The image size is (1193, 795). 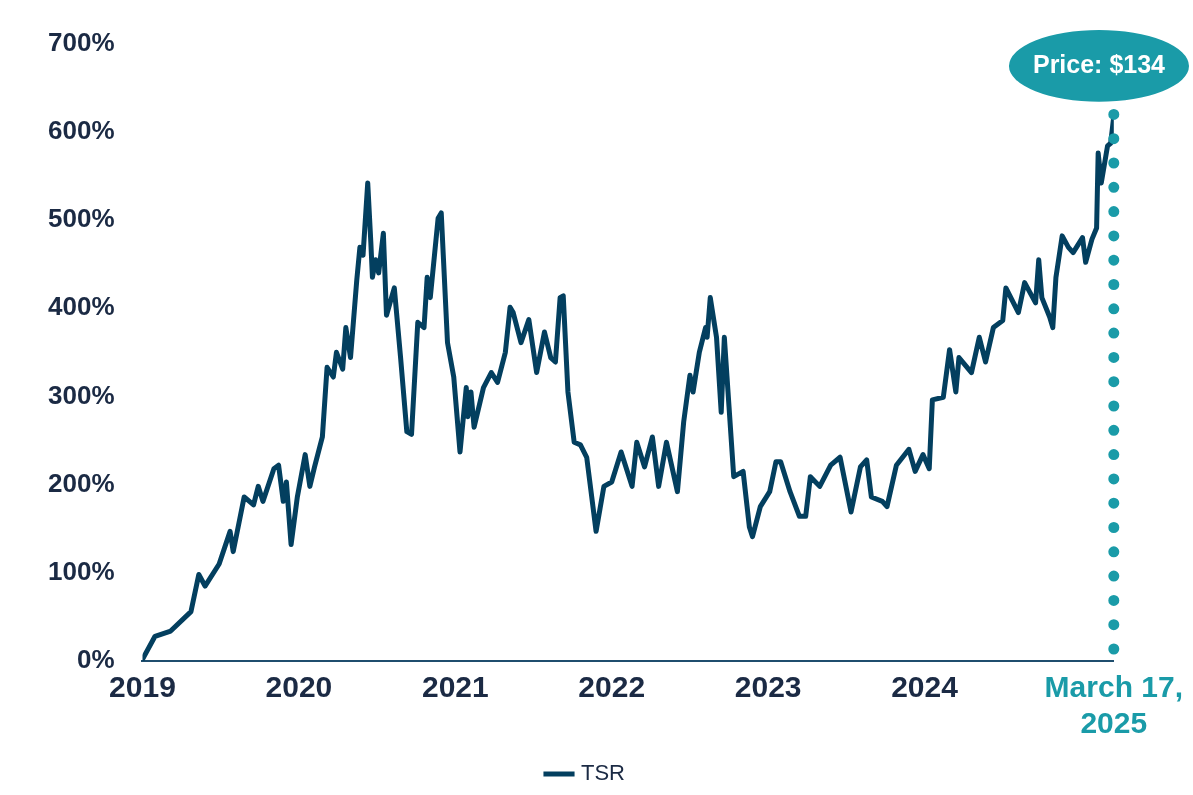 I want to click on annotation: Price: $134, so click(x=1099, y=63).